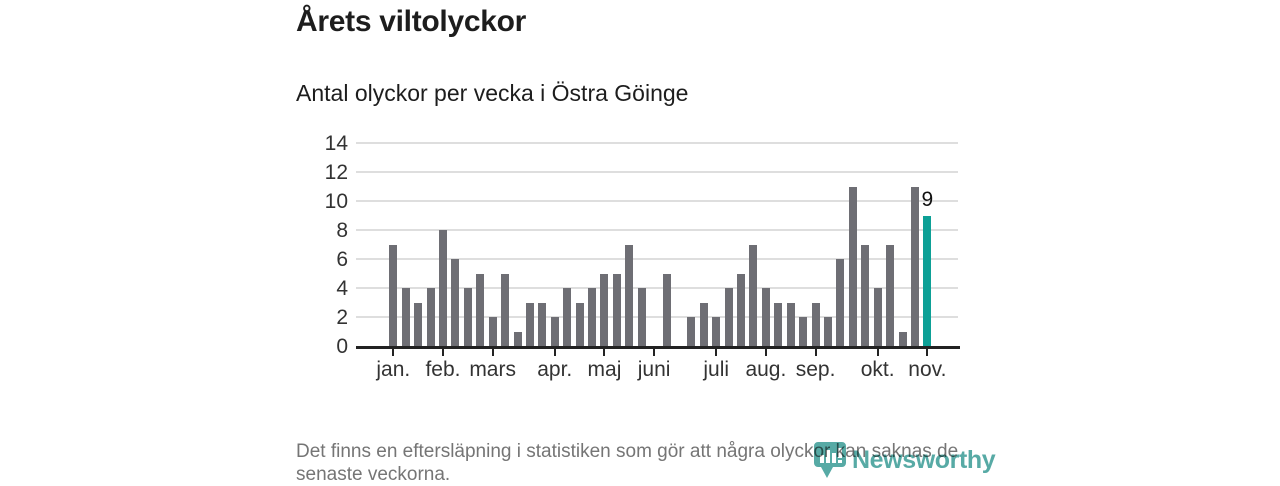 This screenshot has height=486, width=1280. Describe the element at coordinates (342, 259) in the screenshot. I see `y-tick-label-6: 6` at that location.